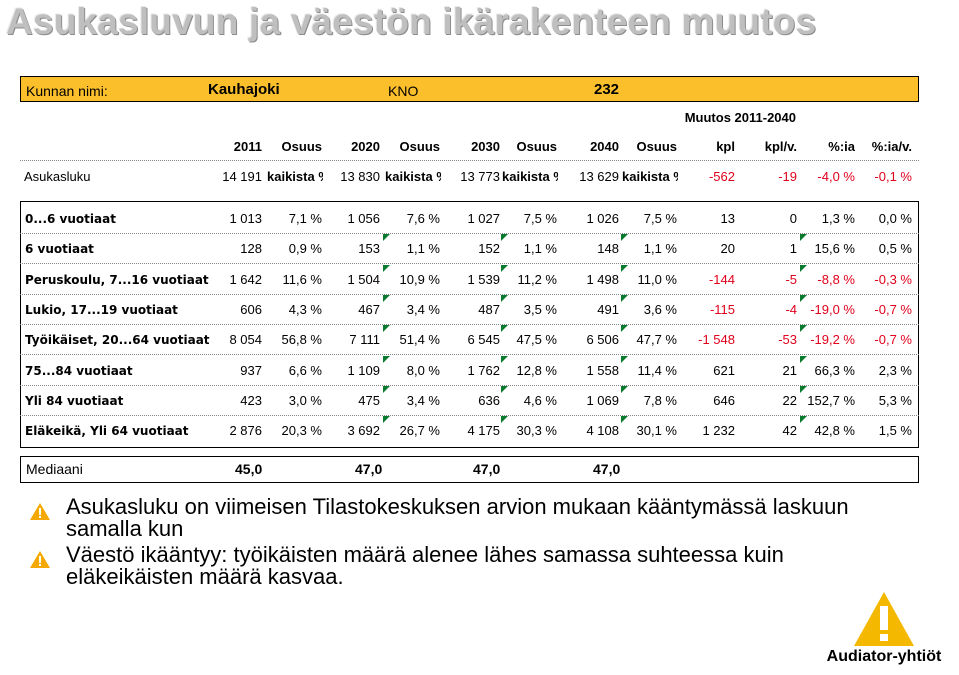 The height and width of the screenshot is (675, 959). What do you see at coordinates (40, 559) in the screenshot?
I see `warning-icon` at bounding box center [40, 559].